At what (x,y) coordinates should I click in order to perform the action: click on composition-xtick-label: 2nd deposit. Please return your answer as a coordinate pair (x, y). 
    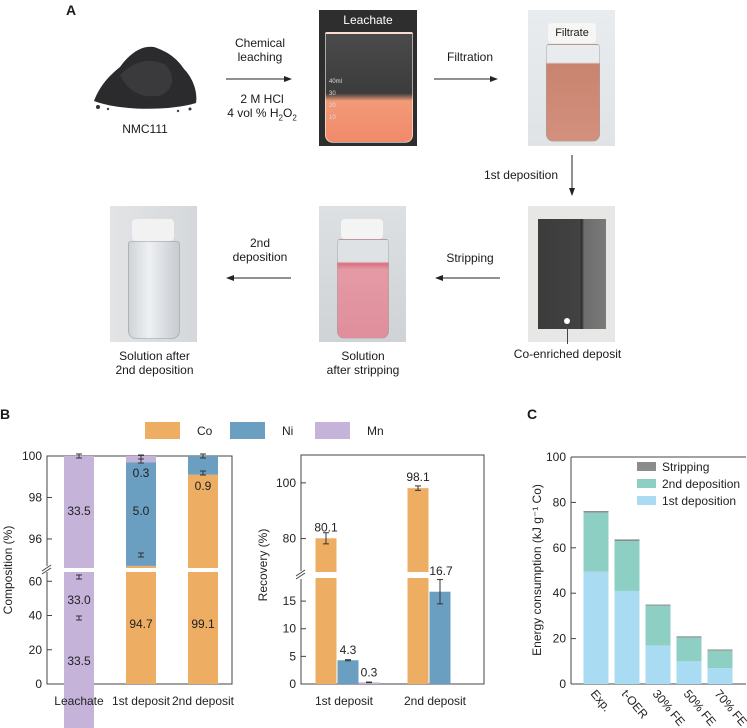
    Looking at the image, I should click on (203, 701).